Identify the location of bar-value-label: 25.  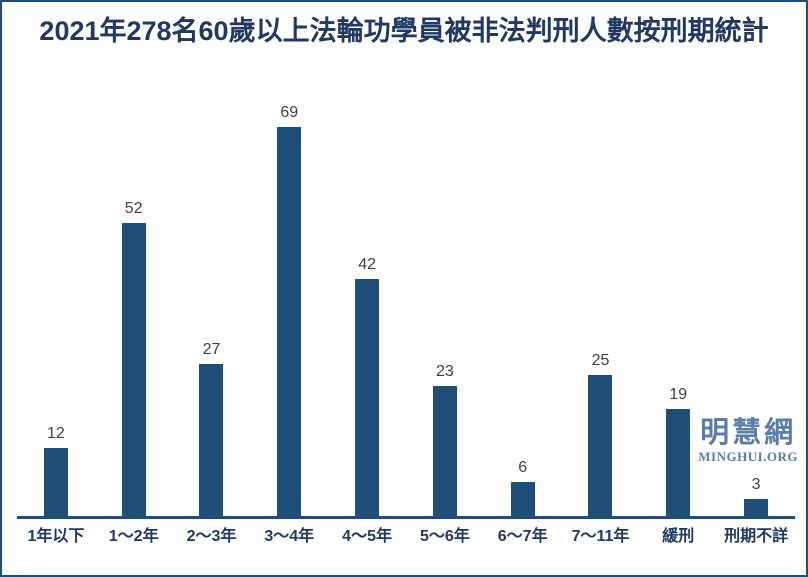
(600, 360).